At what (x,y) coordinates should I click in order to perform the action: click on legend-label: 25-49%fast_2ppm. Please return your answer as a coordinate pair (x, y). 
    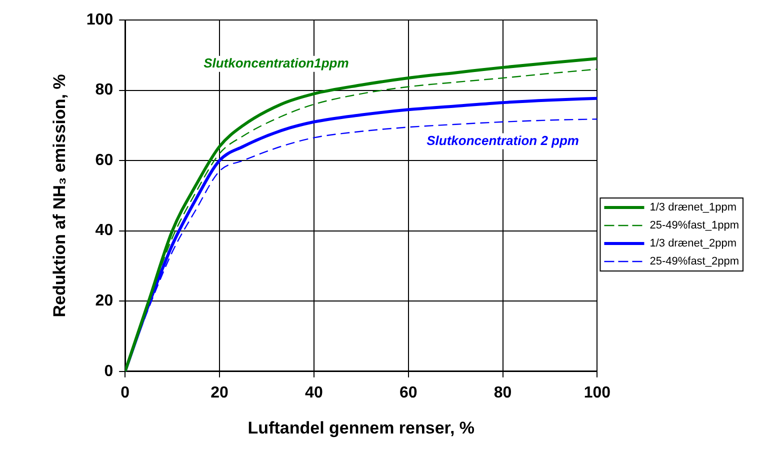
    Looking at the image, I should click on (695, 262).